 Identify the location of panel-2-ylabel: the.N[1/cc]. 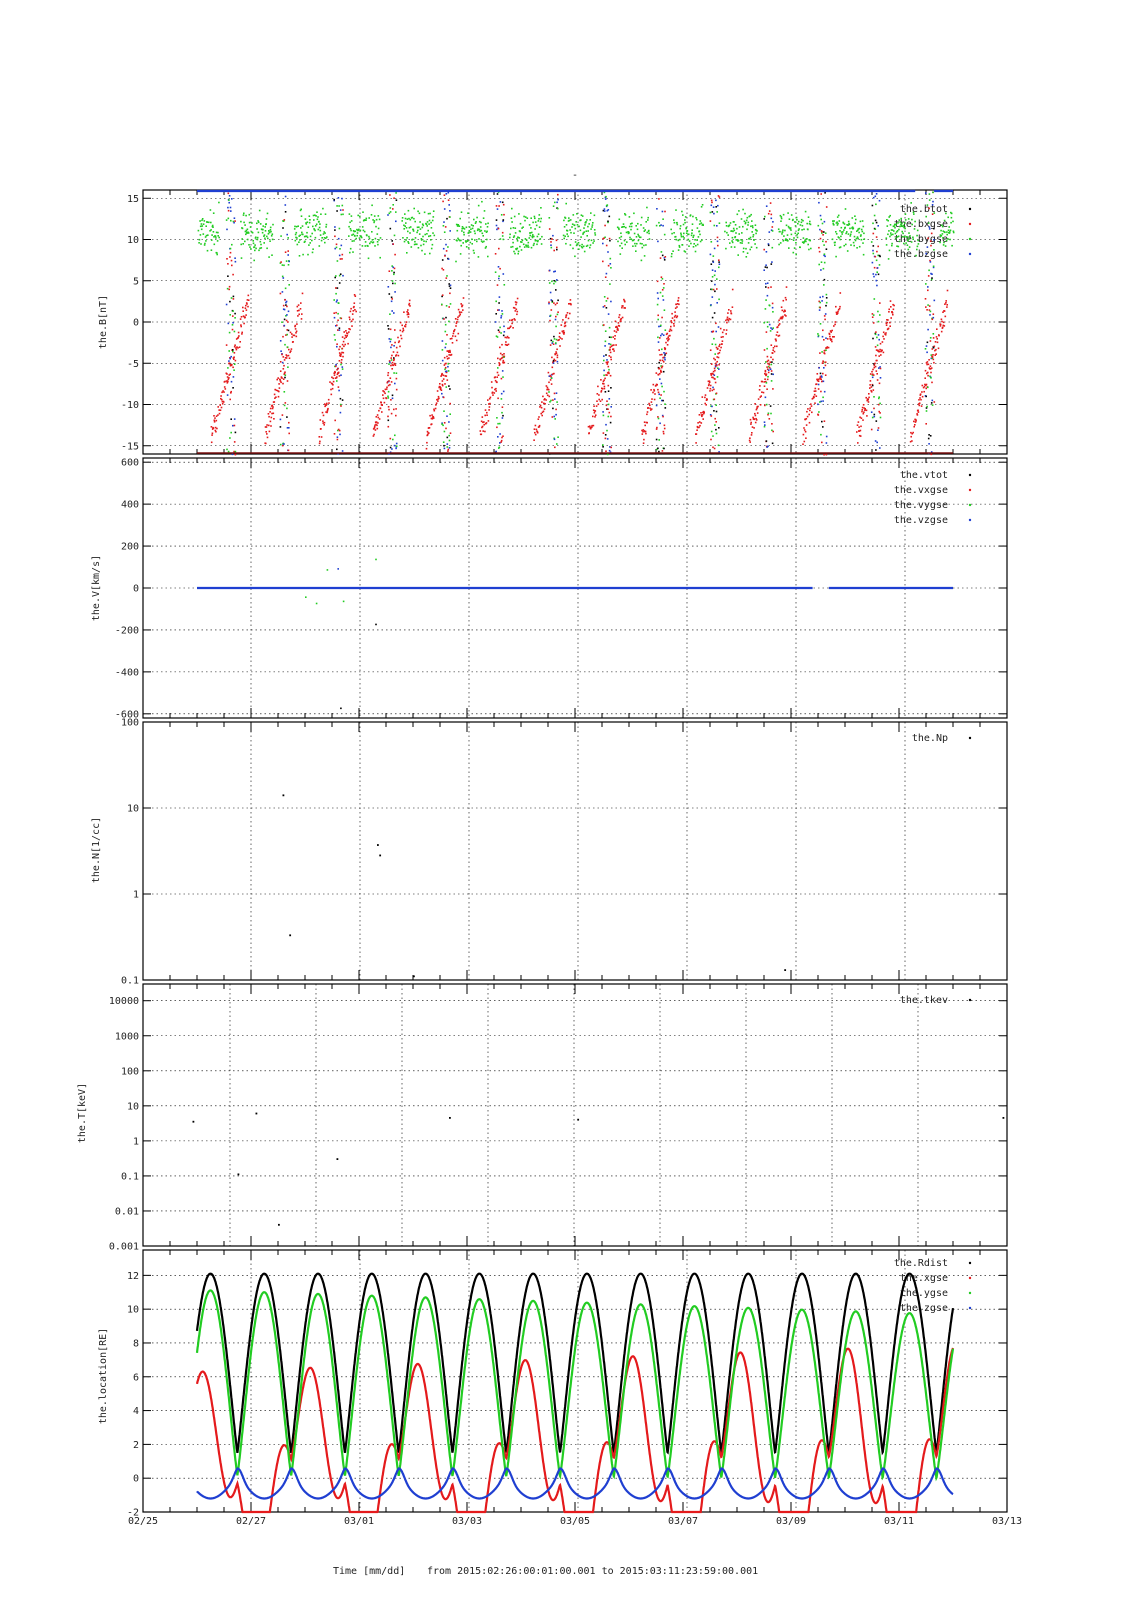
(96, 850).